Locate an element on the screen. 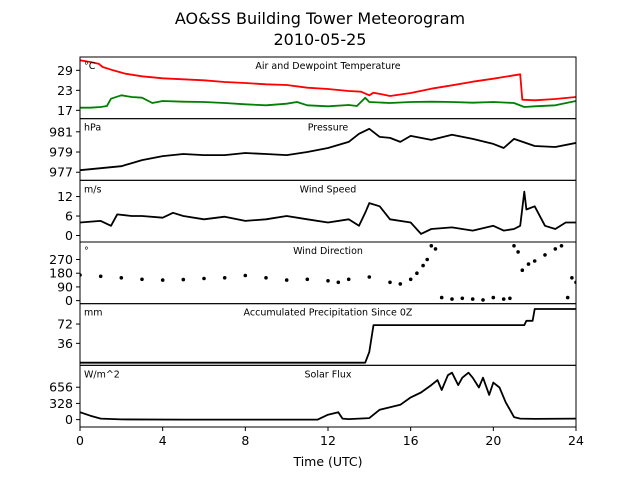 The width and height of the screenshot is (640, 480). panel-title: Wind Direction is located at coordinates (328, 251).